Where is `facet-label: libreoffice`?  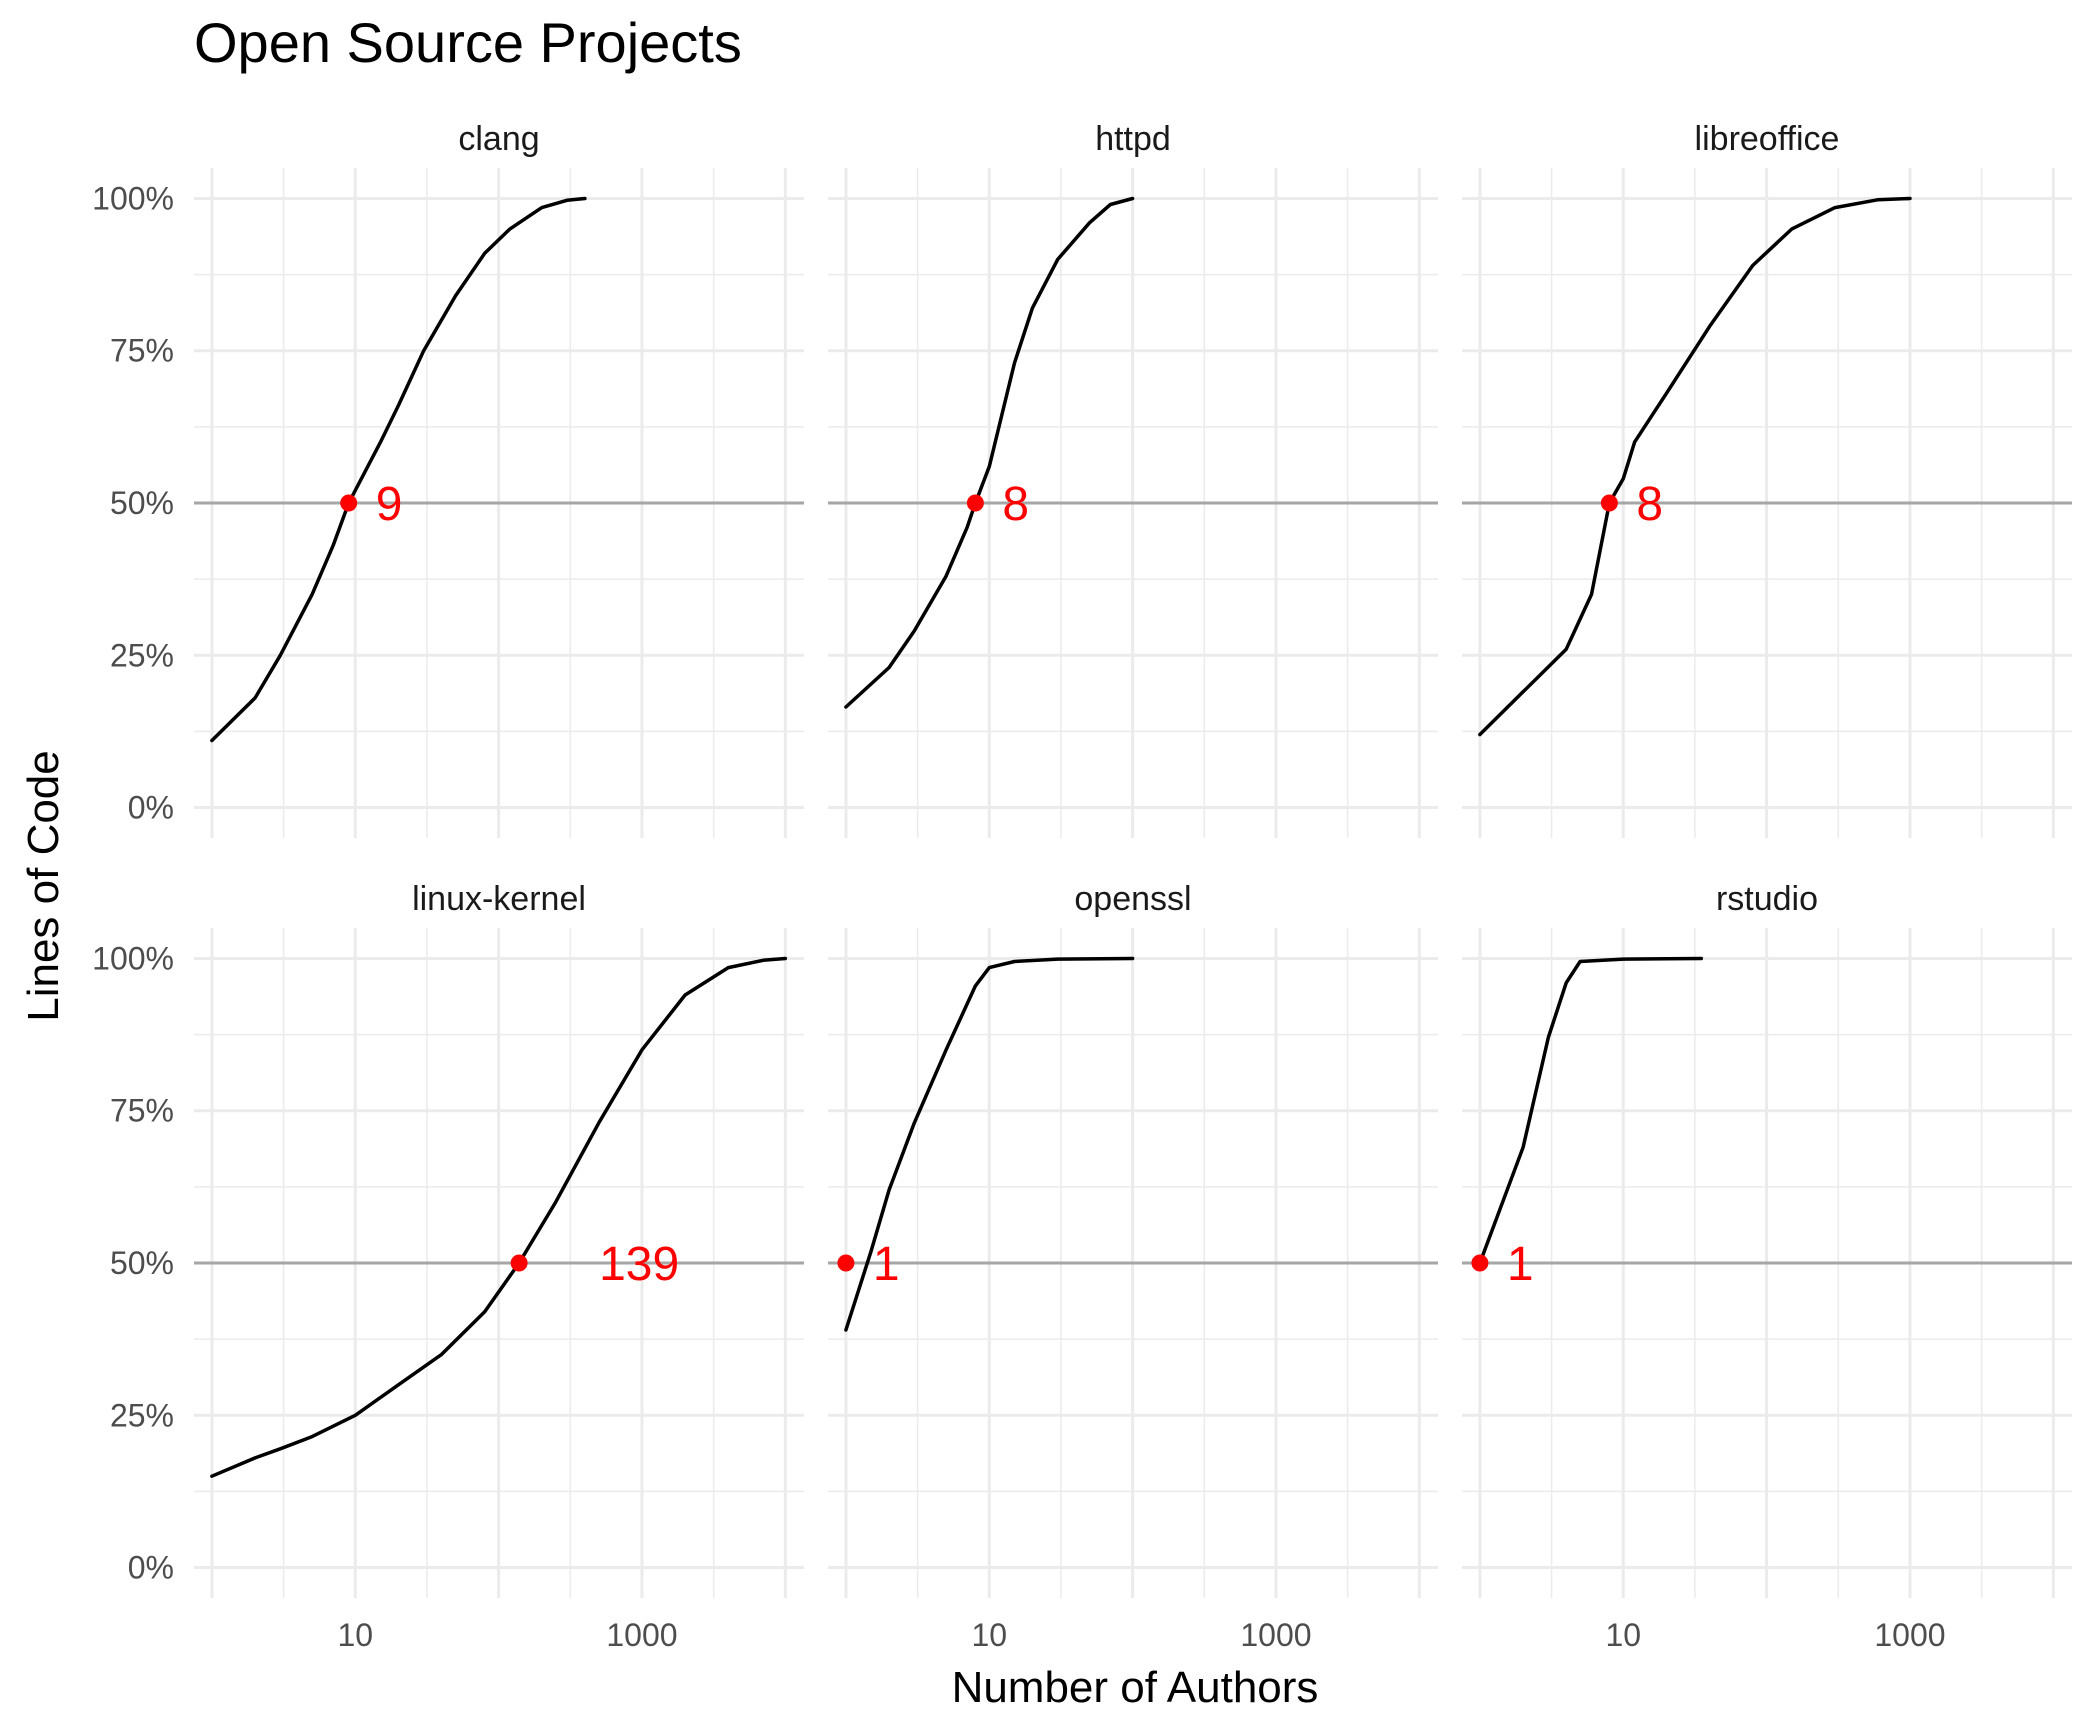
facet-label: libreoffice is located at coordinates (1767, 139).